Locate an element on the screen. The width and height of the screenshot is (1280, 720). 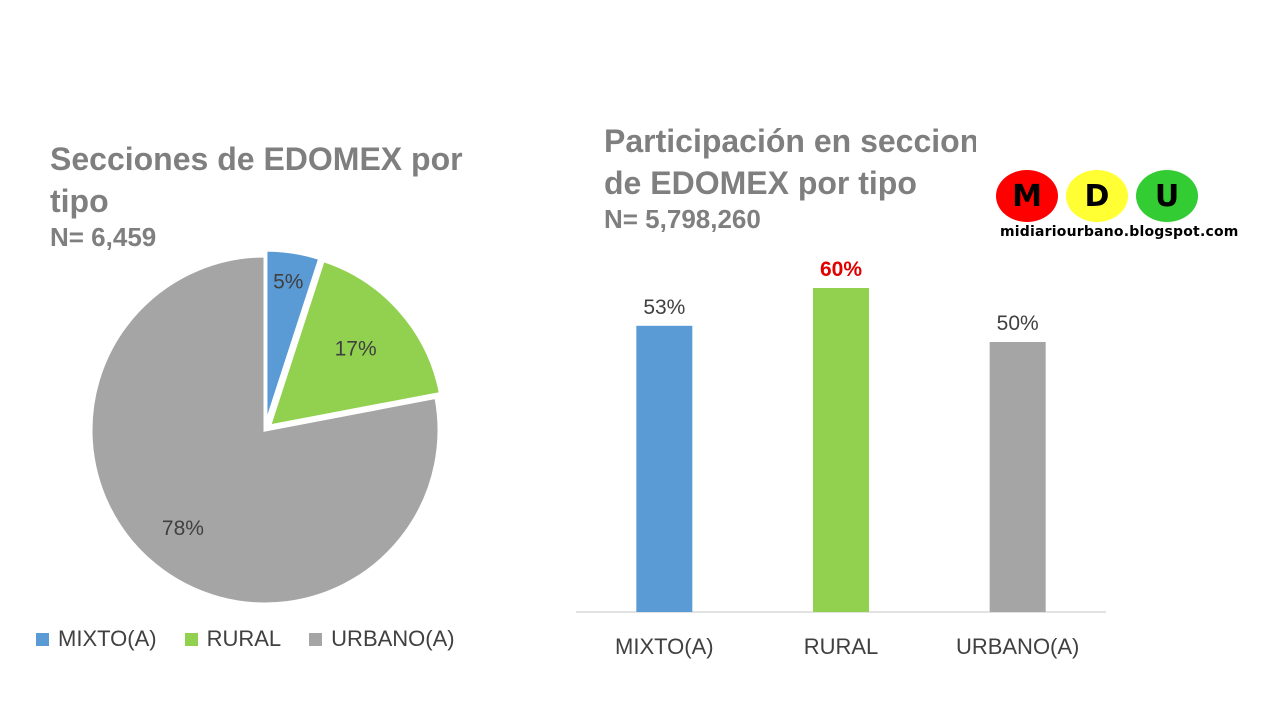
bar-chart-subtitle: N= 5,798,260 is located at coordinates (682, 219).